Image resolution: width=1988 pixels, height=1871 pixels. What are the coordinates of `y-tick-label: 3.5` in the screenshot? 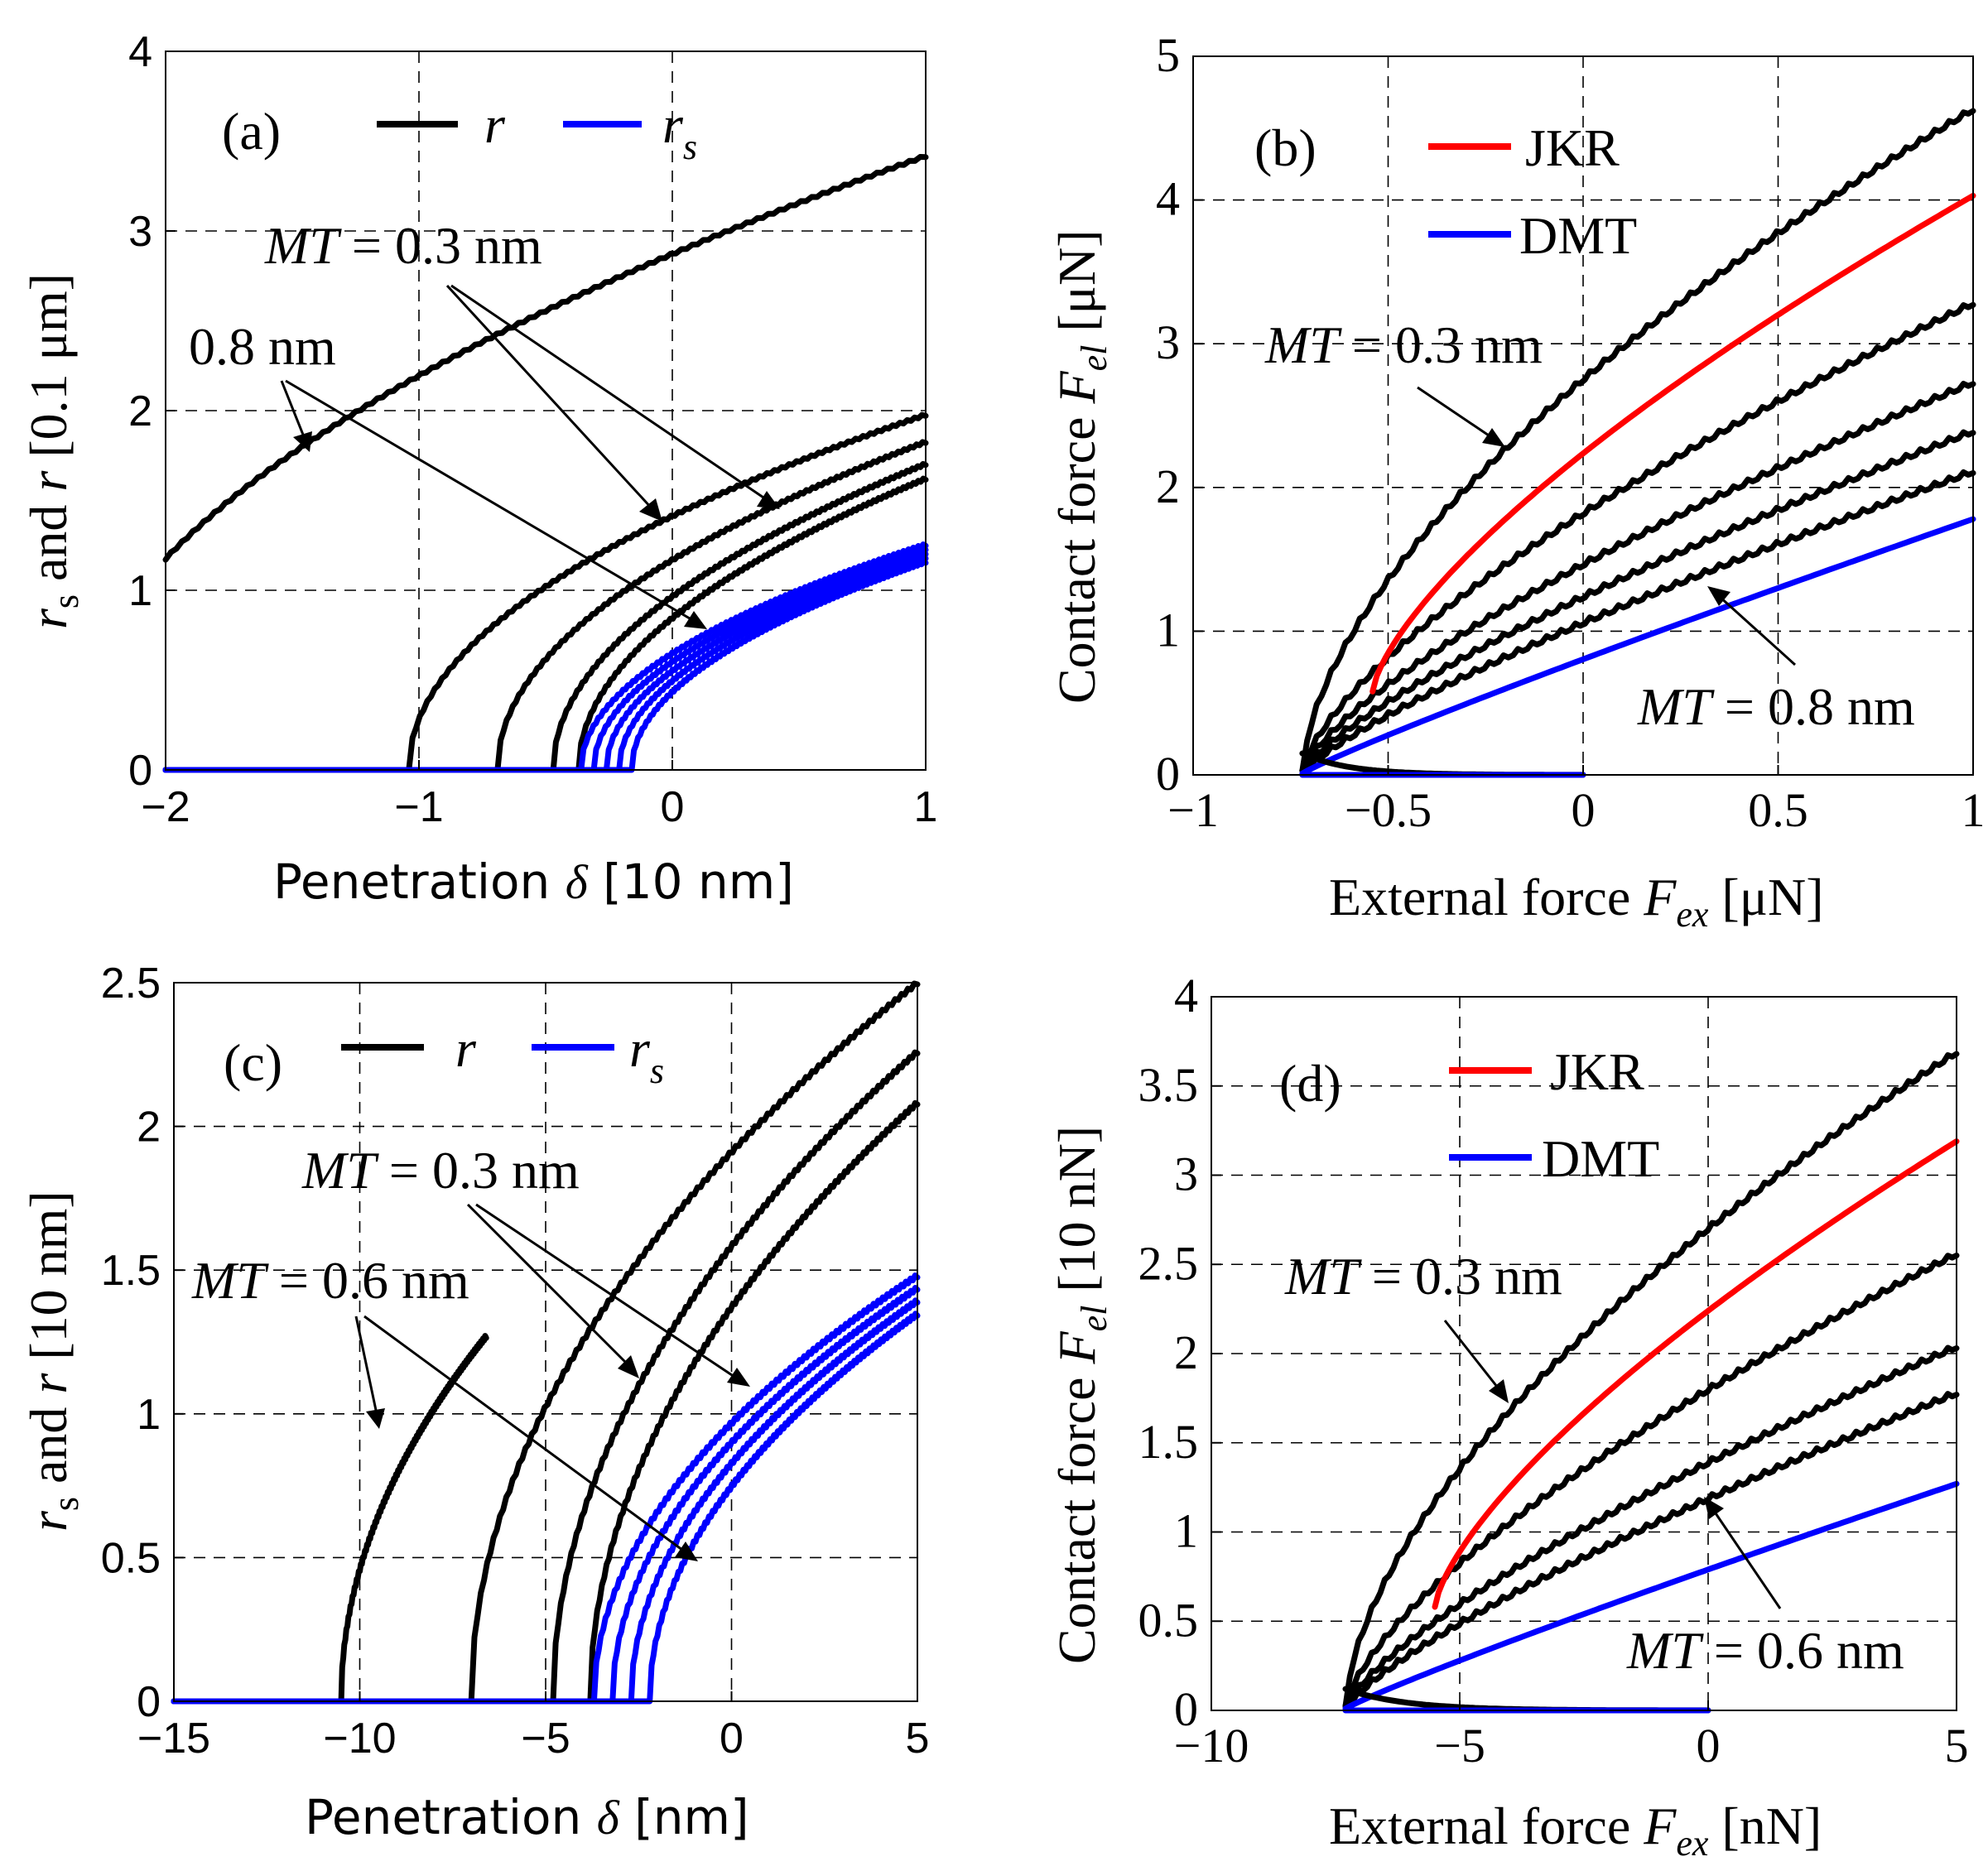 It's located at (1168, 1085).